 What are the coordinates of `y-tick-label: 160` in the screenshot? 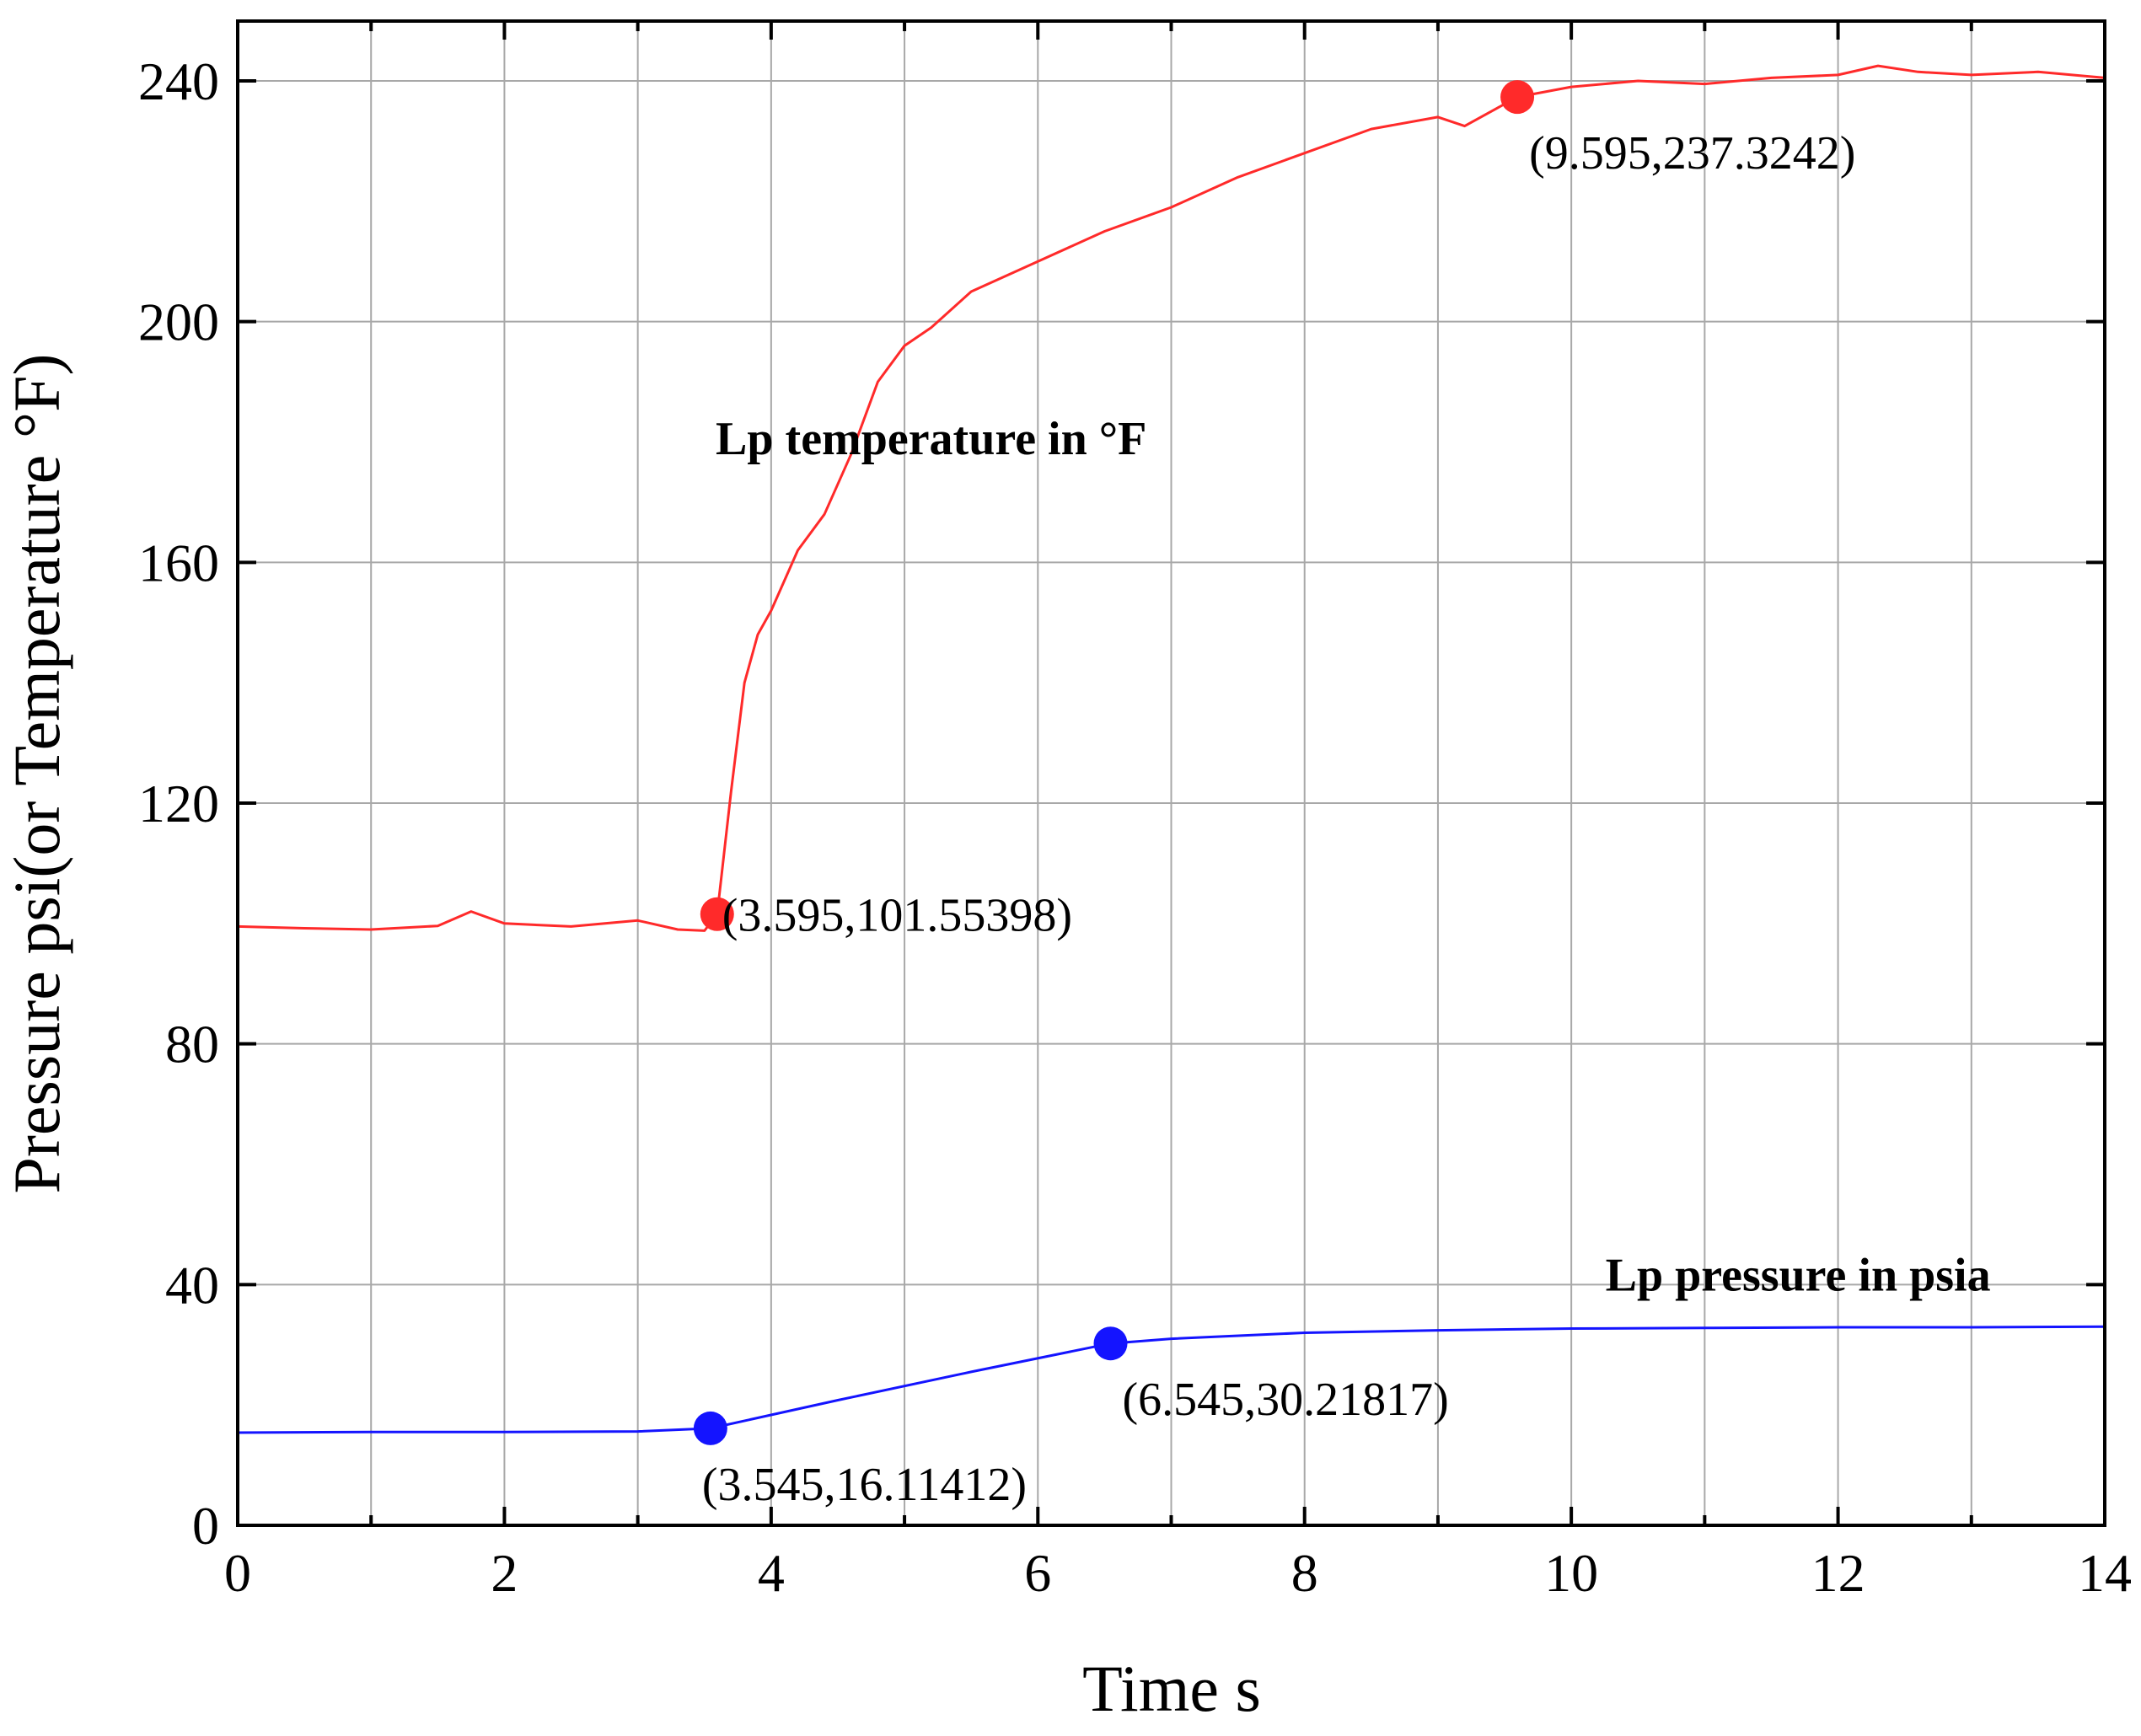 It's located at (178, 562).